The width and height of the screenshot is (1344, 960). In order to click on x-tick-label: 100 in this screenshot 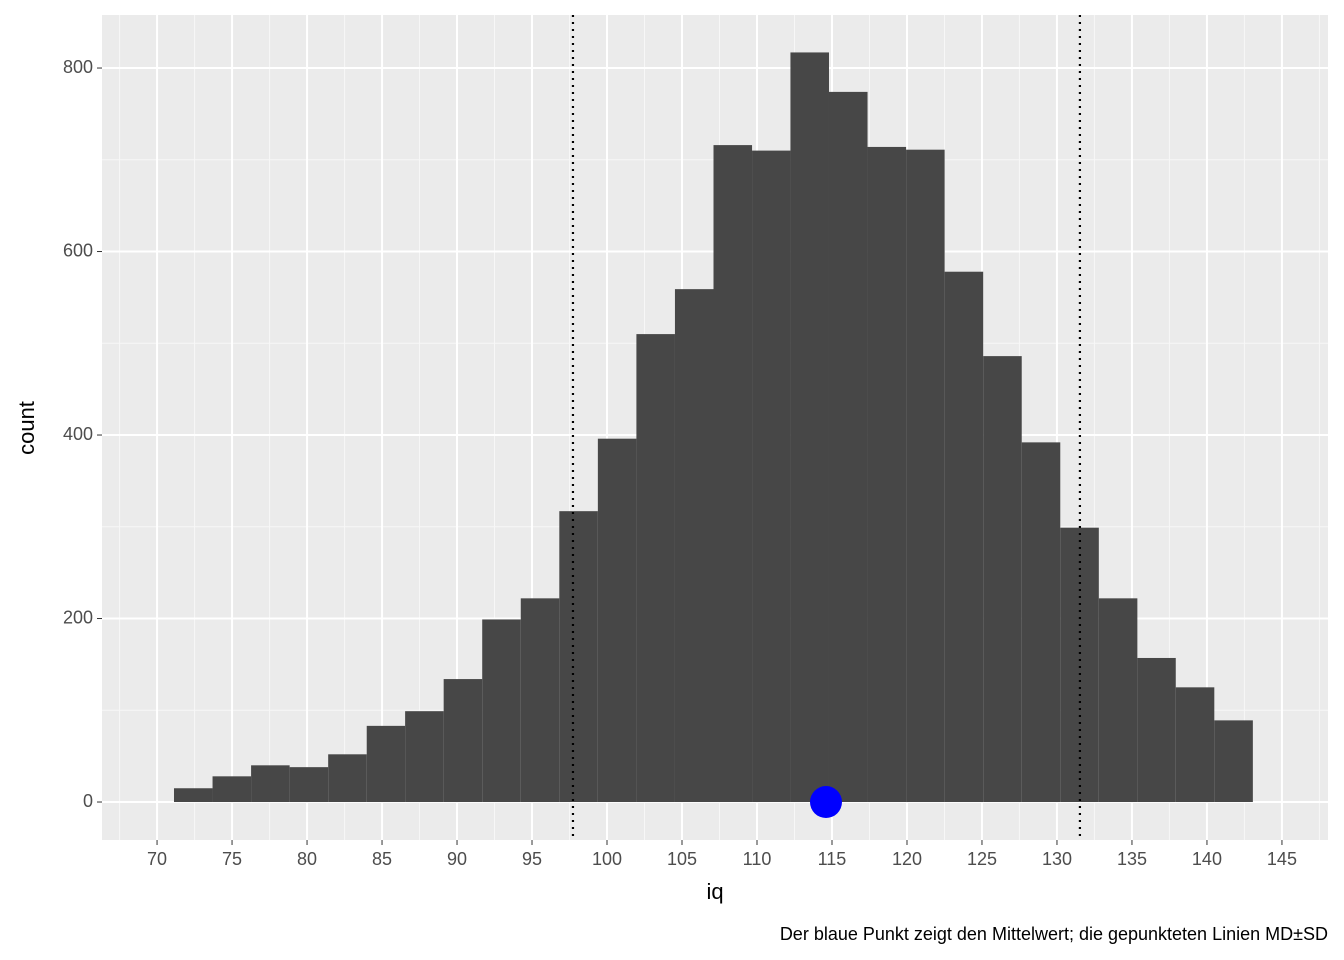, I will do `click(607, 859)`.